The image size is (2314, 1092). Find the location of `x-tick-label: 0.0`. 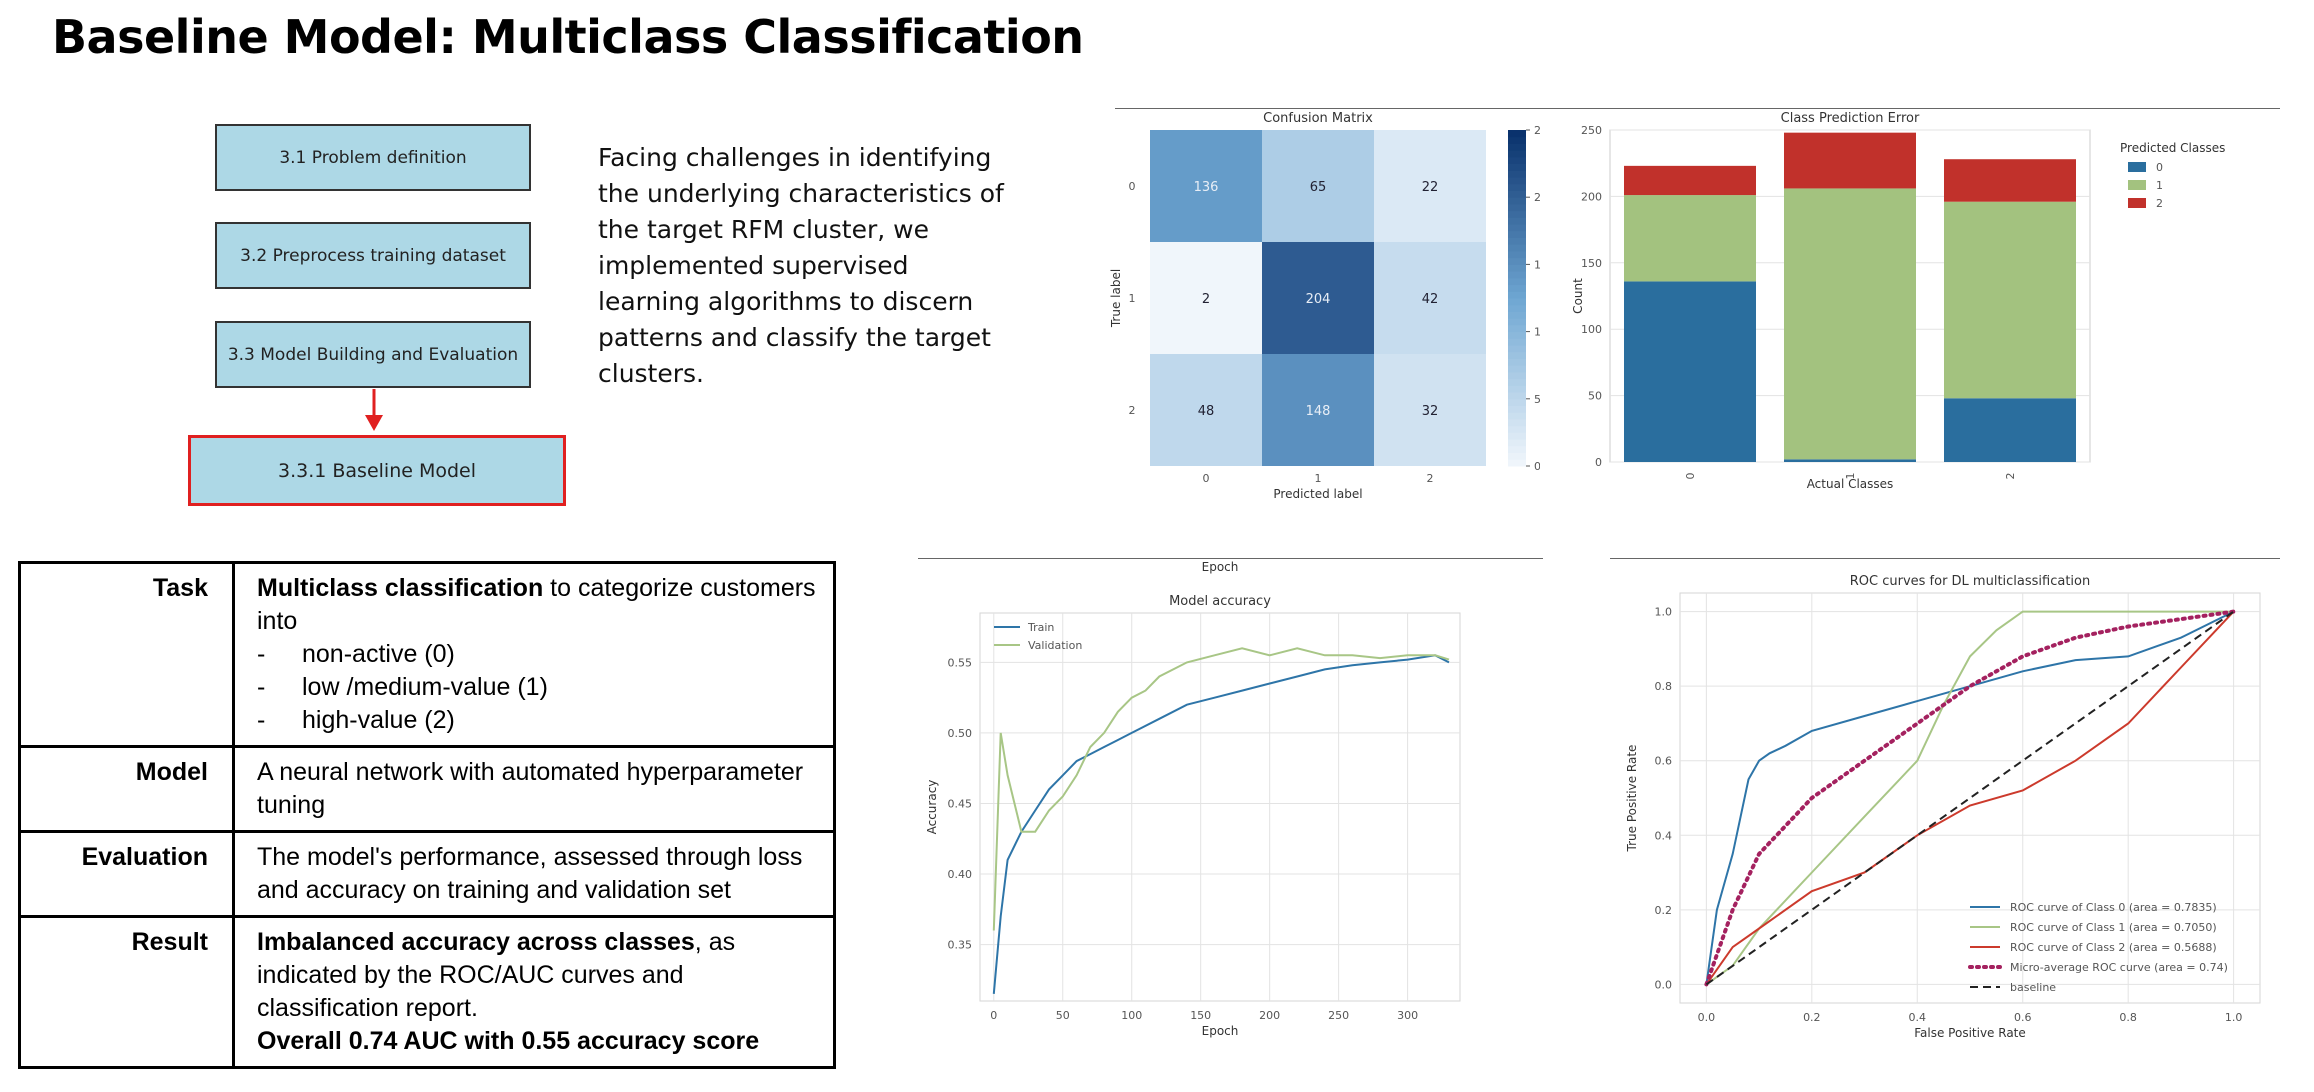

x-tick-label: 0.0 is located at coordinates (1707, 1017).